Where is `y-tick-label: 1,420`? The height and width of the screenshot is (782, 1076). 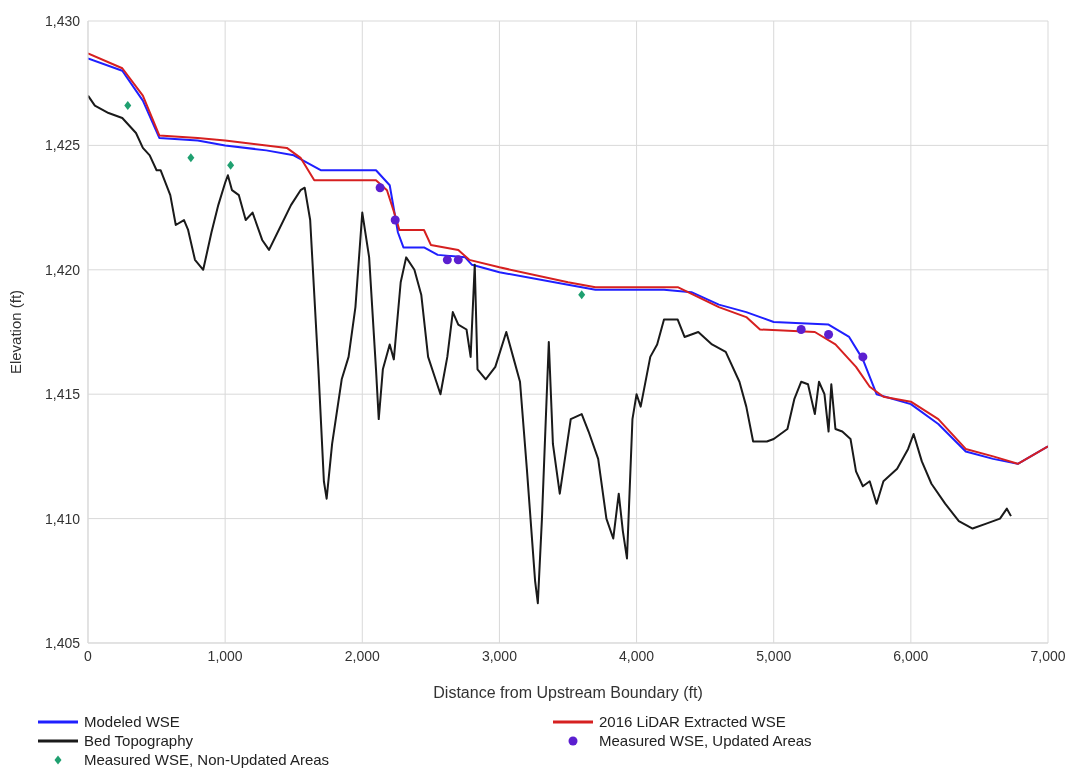 y-tick-label: 1,420 is located at coordinates (62, 269).